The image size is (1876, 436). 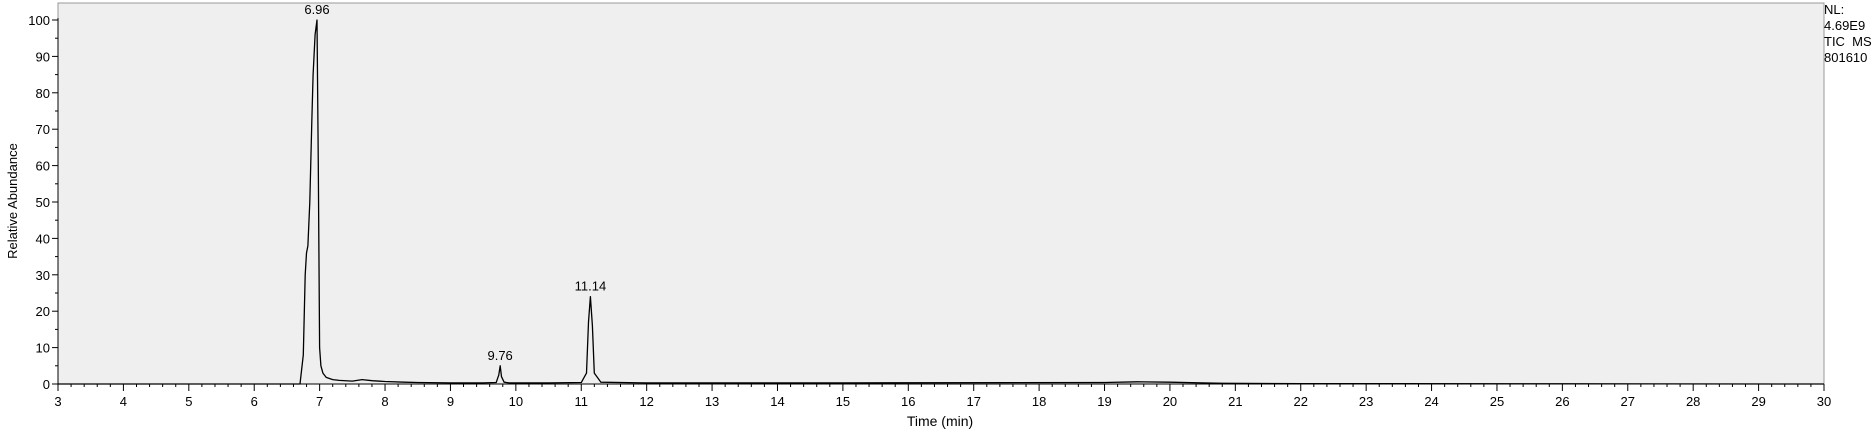 What do you see at coordinates (450, 401) in the screenshot?
I see `x-tick-label: 9` at bounding box center [450, 401].